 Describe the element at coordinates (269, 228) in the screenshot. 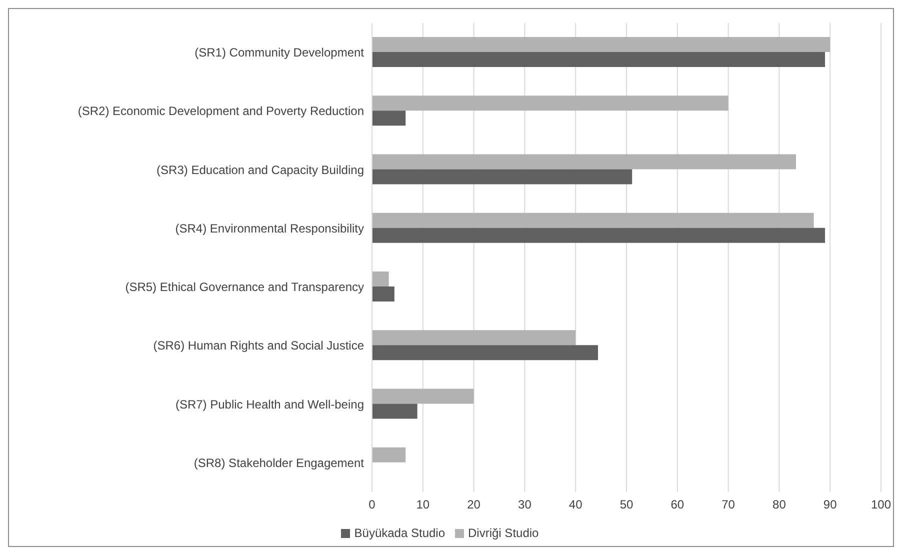

I see `y-tick-label: (SR4) Environmental Responsibility` at that location.